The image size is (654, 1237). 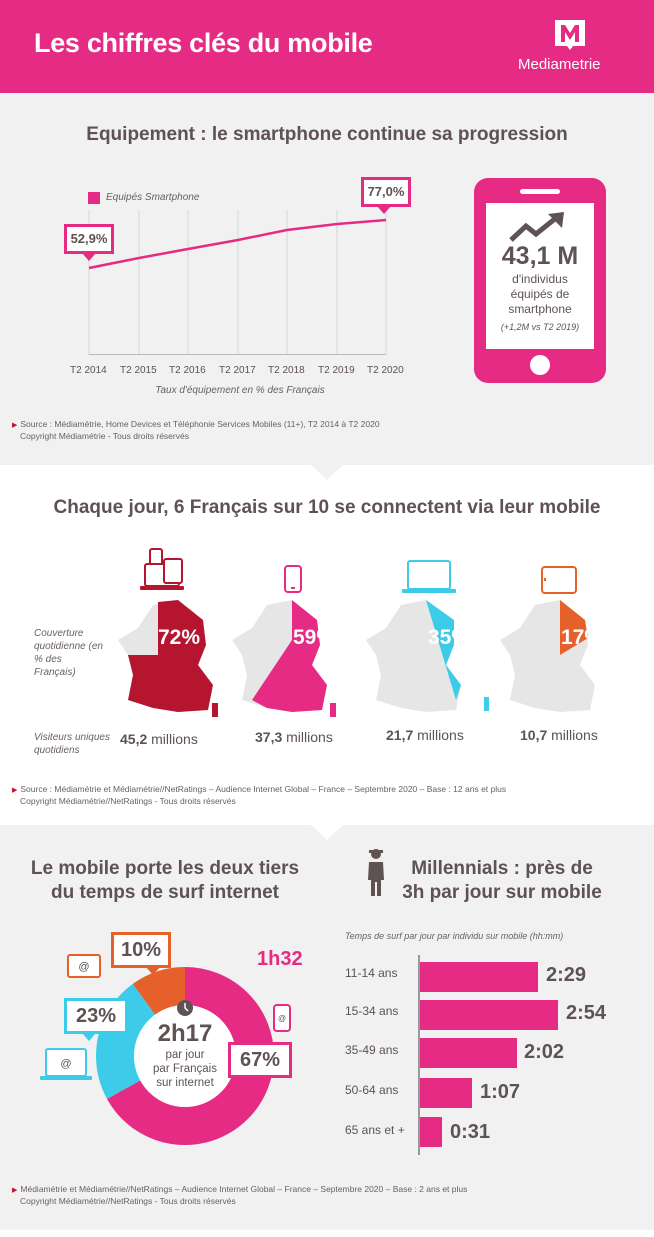 What do you see at coordinates (162, 569) in the screenshot?
I see `multi-device-icon` at bounding box center [162, 569].